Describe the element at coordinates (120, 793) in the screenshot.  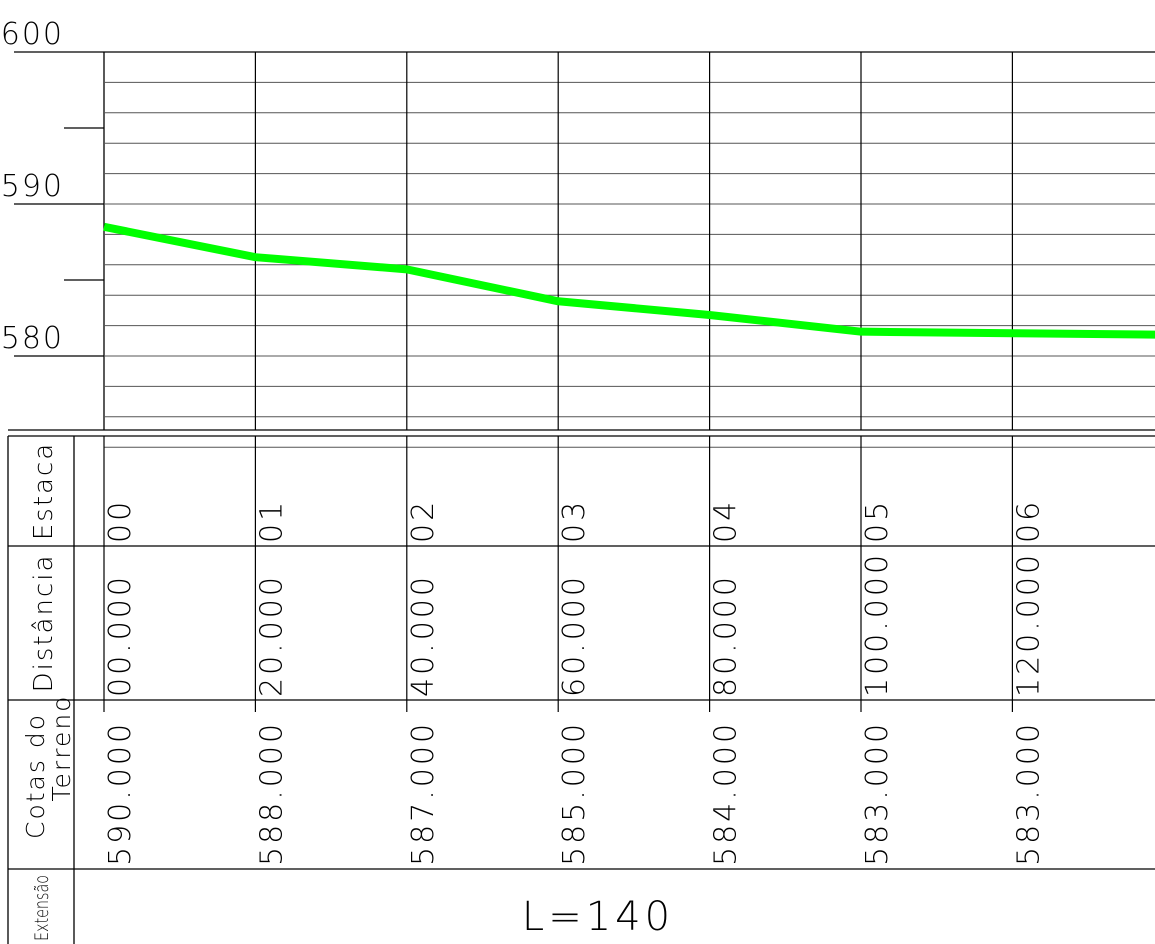
I see `cota-terreno-value: 590.000` at that location.